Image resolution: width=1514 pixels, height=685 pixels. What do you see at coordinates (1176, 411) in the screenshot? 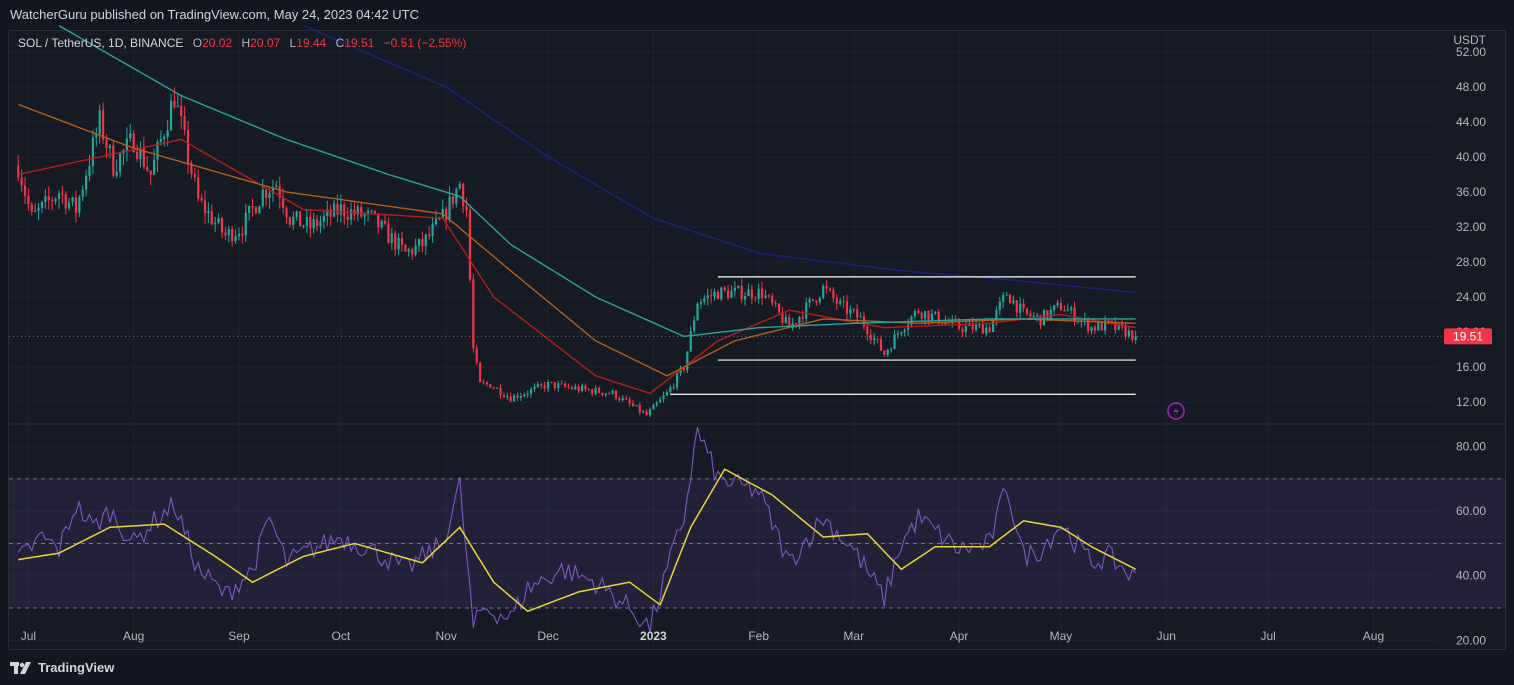
I see `alert-icon` at bounding box center [1176, 411].